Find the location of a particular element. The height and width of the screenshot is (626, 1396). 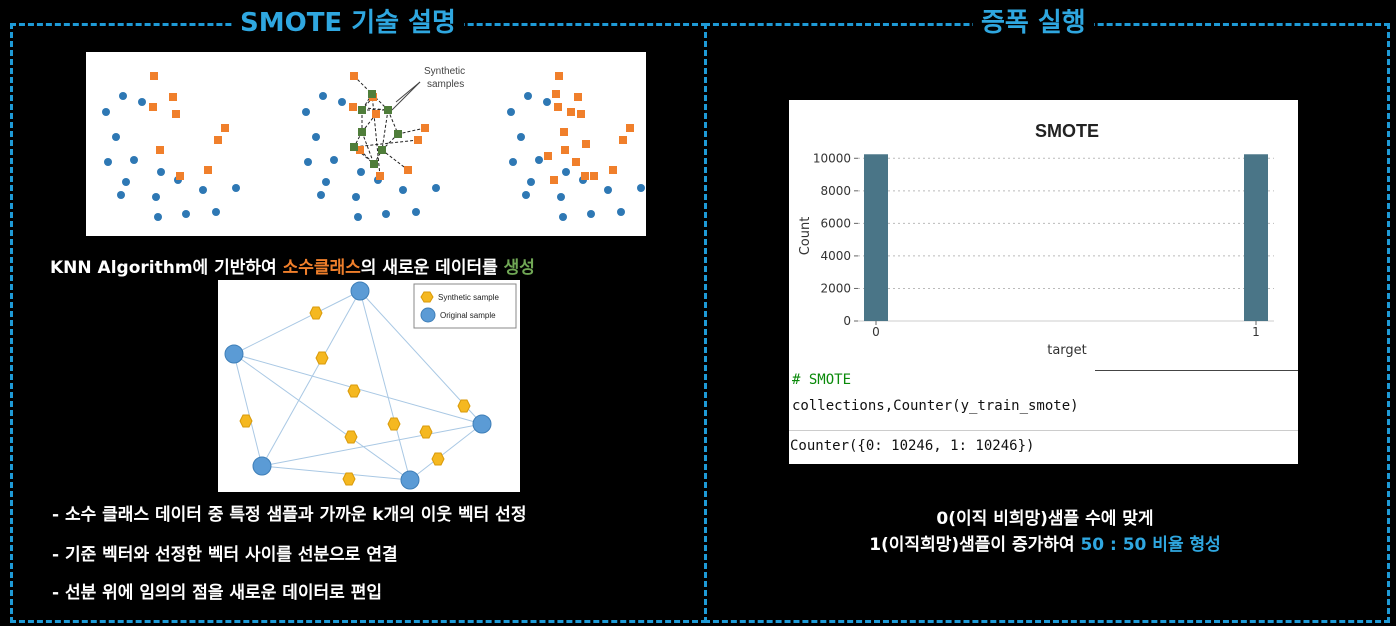

code-output: Counter({0: 10246, 1: 10246}) is located at coordinates (912, 446).